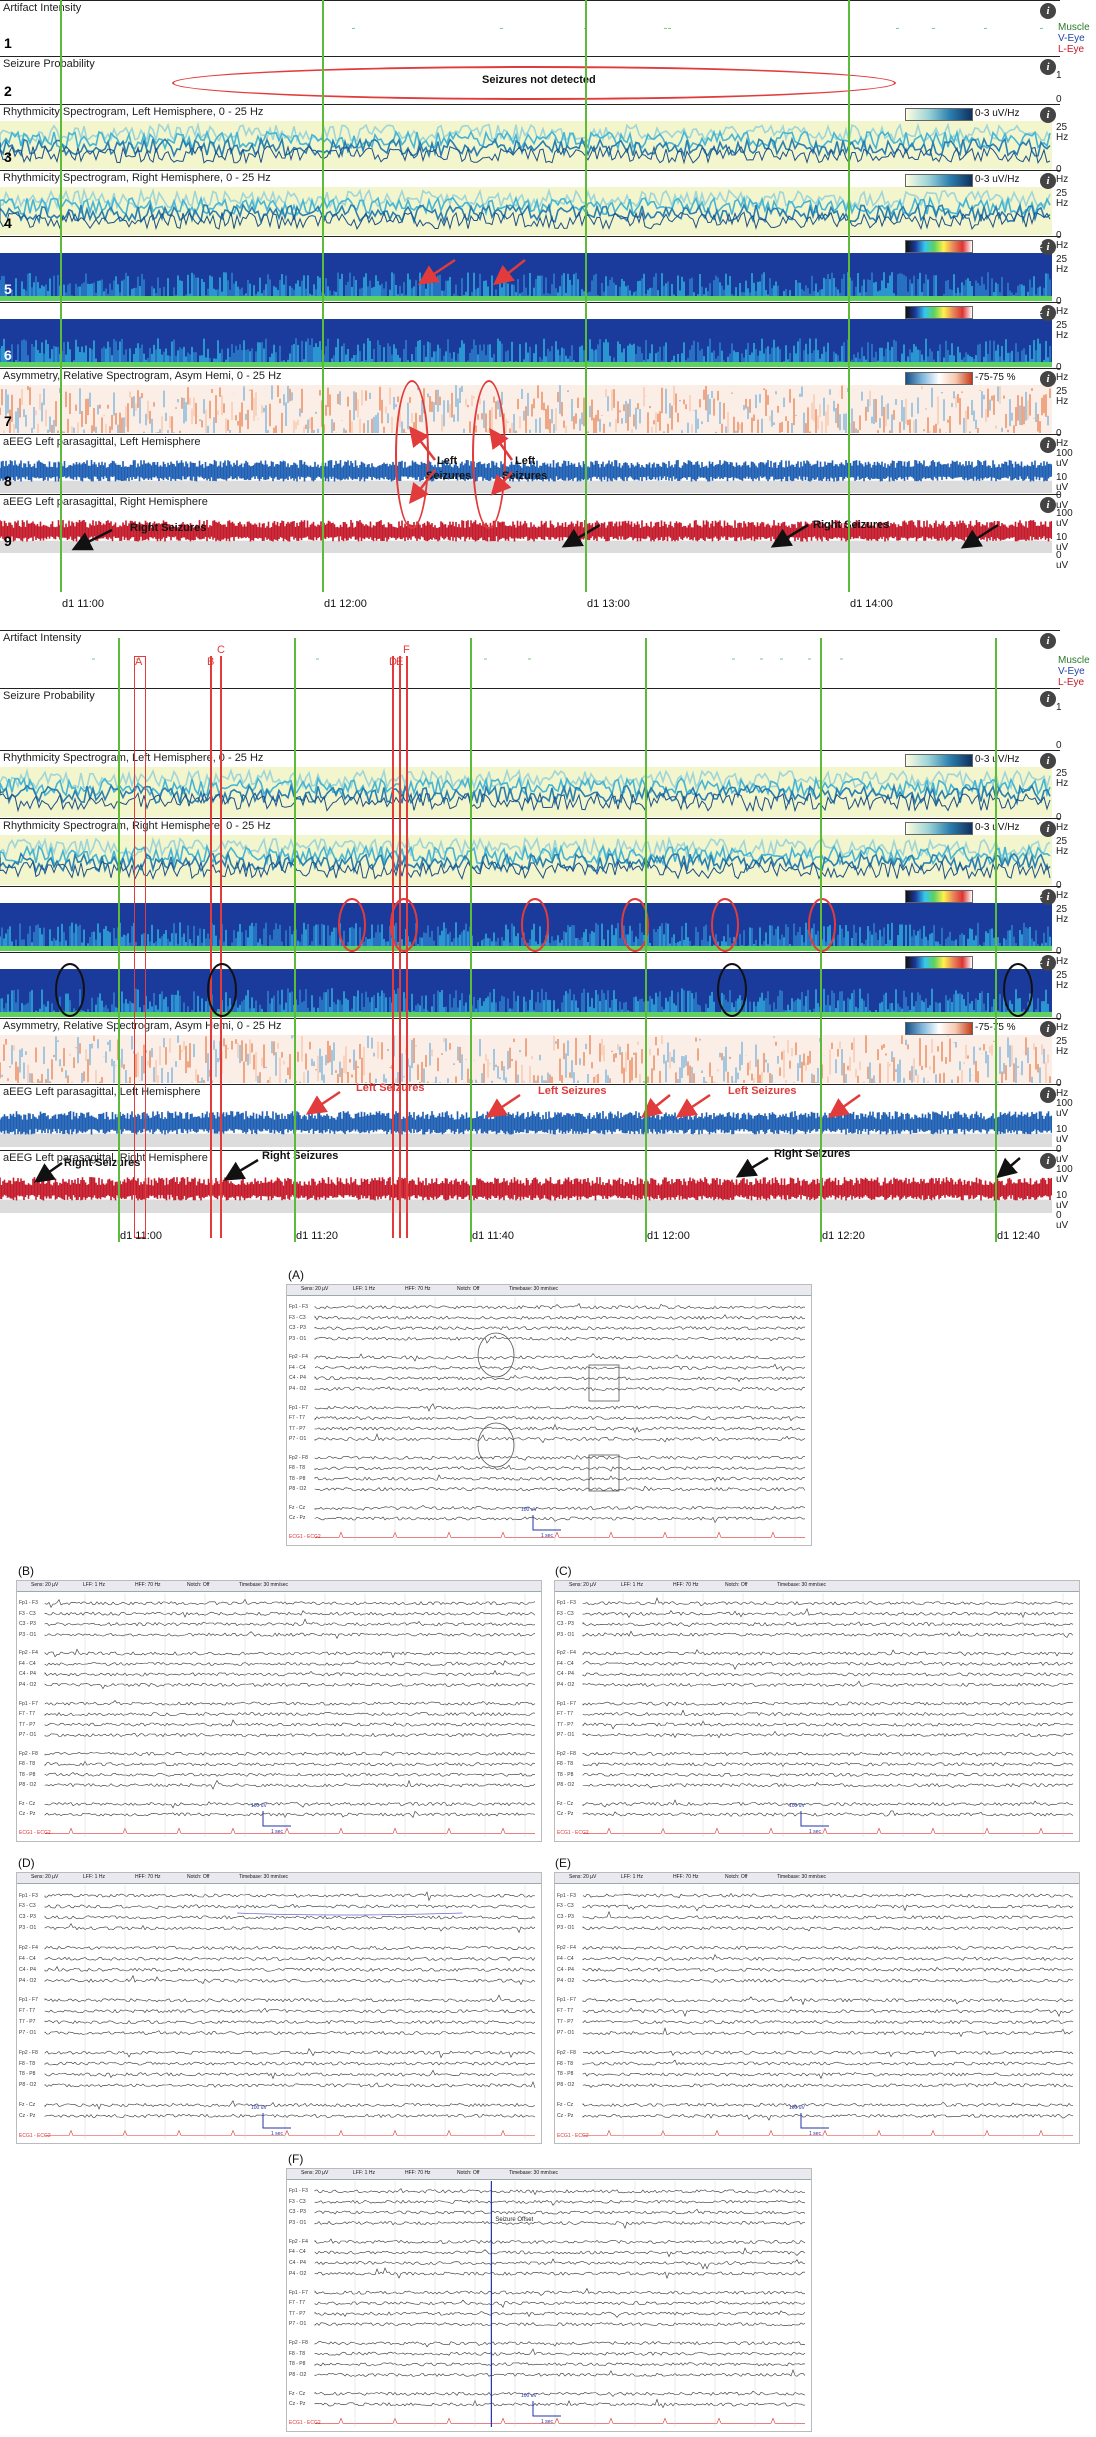  What do you see at coordinates (400, 947) in the screenshot?
I see `segment-marker-e` at bounding box center [400, 947].